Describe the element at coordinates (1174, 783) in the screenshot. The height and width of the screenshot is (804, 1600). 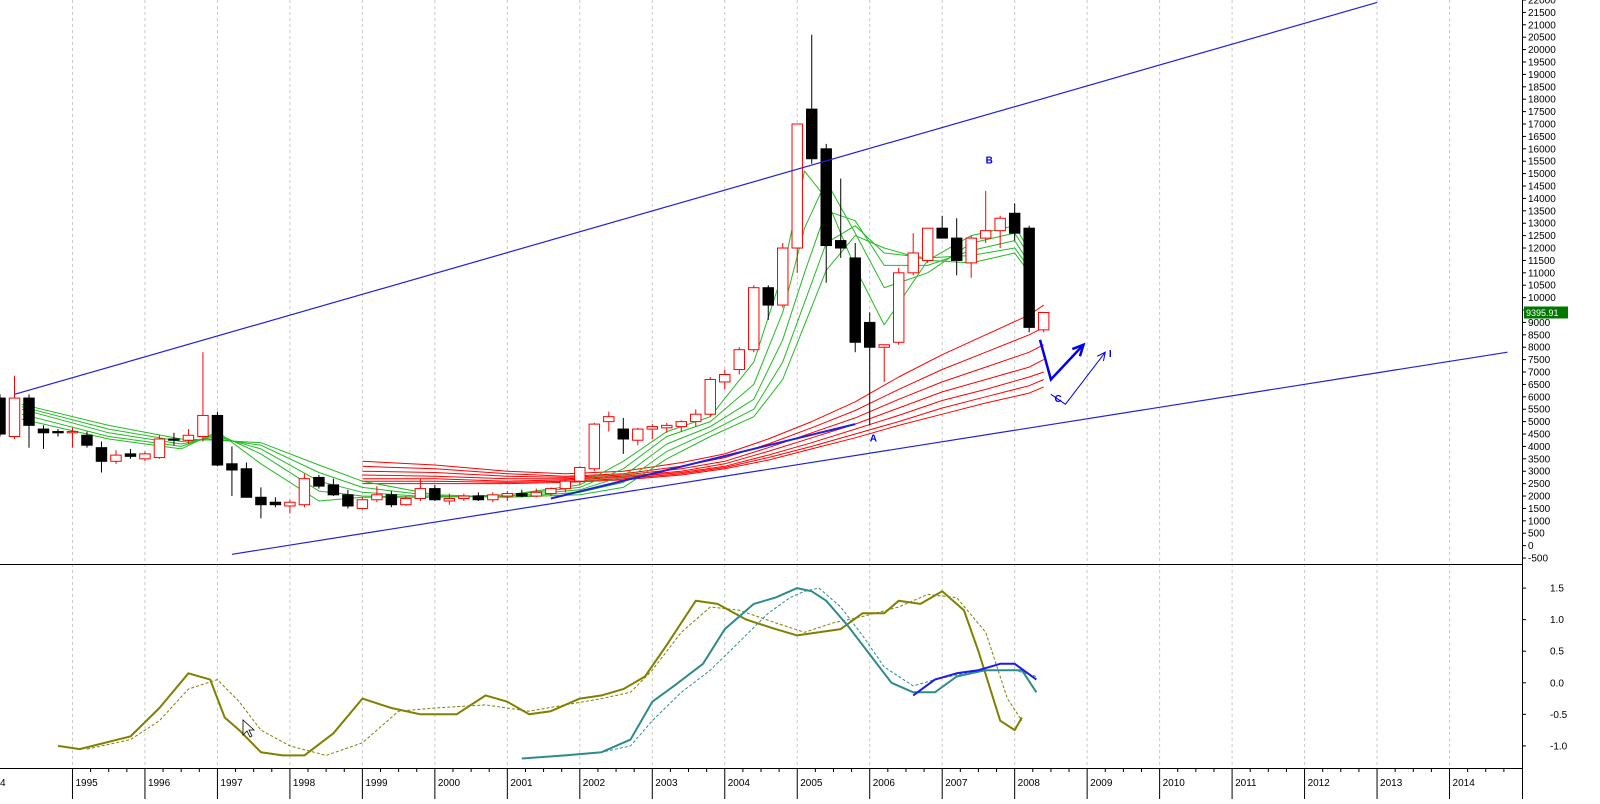
I see `xtick-label-2010: 2010` at that location.